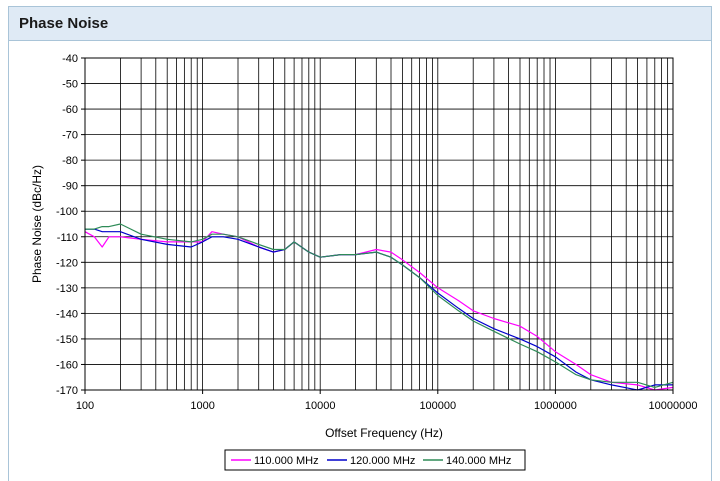 The width and height of the screenshot is (720, 481). Describe the element at coordinates (673, 406) in the screenshot. I see `x-tick-label: 10000000` at that location.